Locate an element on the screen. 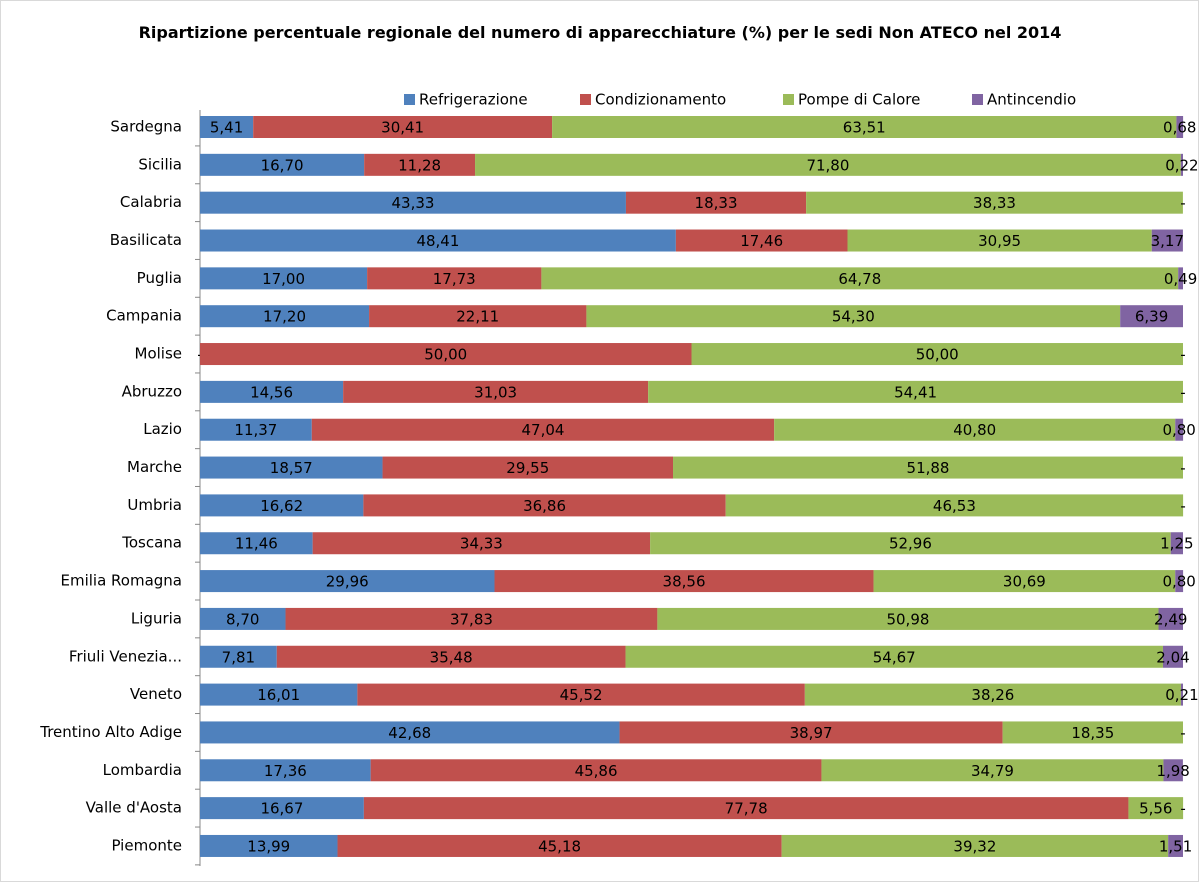 Image resolution: width=1199 pixels, height=882 pixels. legend-label: Refrigerazione is located at coordinates (473, 100).